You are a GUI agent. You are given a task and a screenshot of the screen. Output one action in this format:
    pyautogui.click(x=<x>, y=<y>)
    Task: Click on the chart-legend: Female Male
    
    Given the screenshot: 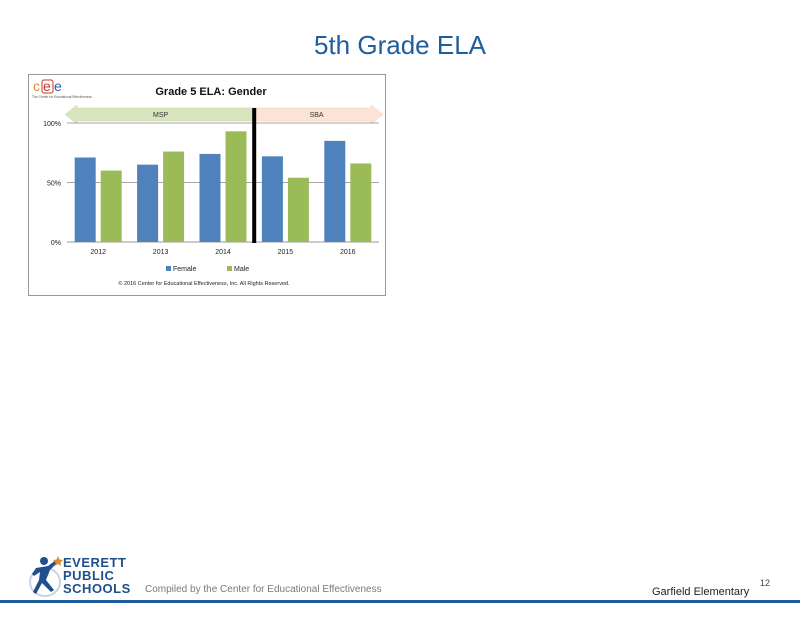 What is the action you would take?
    pyautogui.click(x=207, y=269)
    